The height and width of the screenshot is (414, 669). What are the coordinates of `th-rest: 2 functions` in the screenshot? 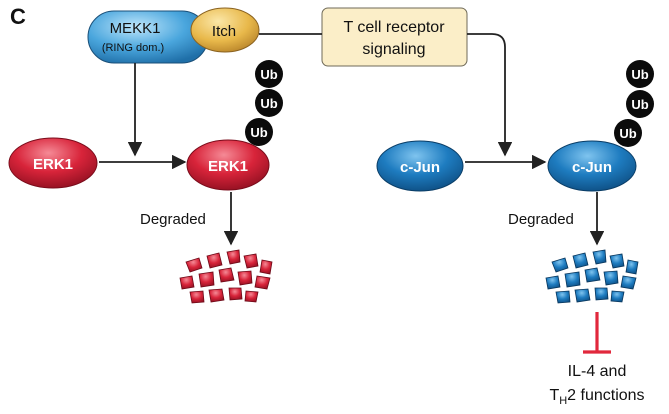 It's located at (605, 395).